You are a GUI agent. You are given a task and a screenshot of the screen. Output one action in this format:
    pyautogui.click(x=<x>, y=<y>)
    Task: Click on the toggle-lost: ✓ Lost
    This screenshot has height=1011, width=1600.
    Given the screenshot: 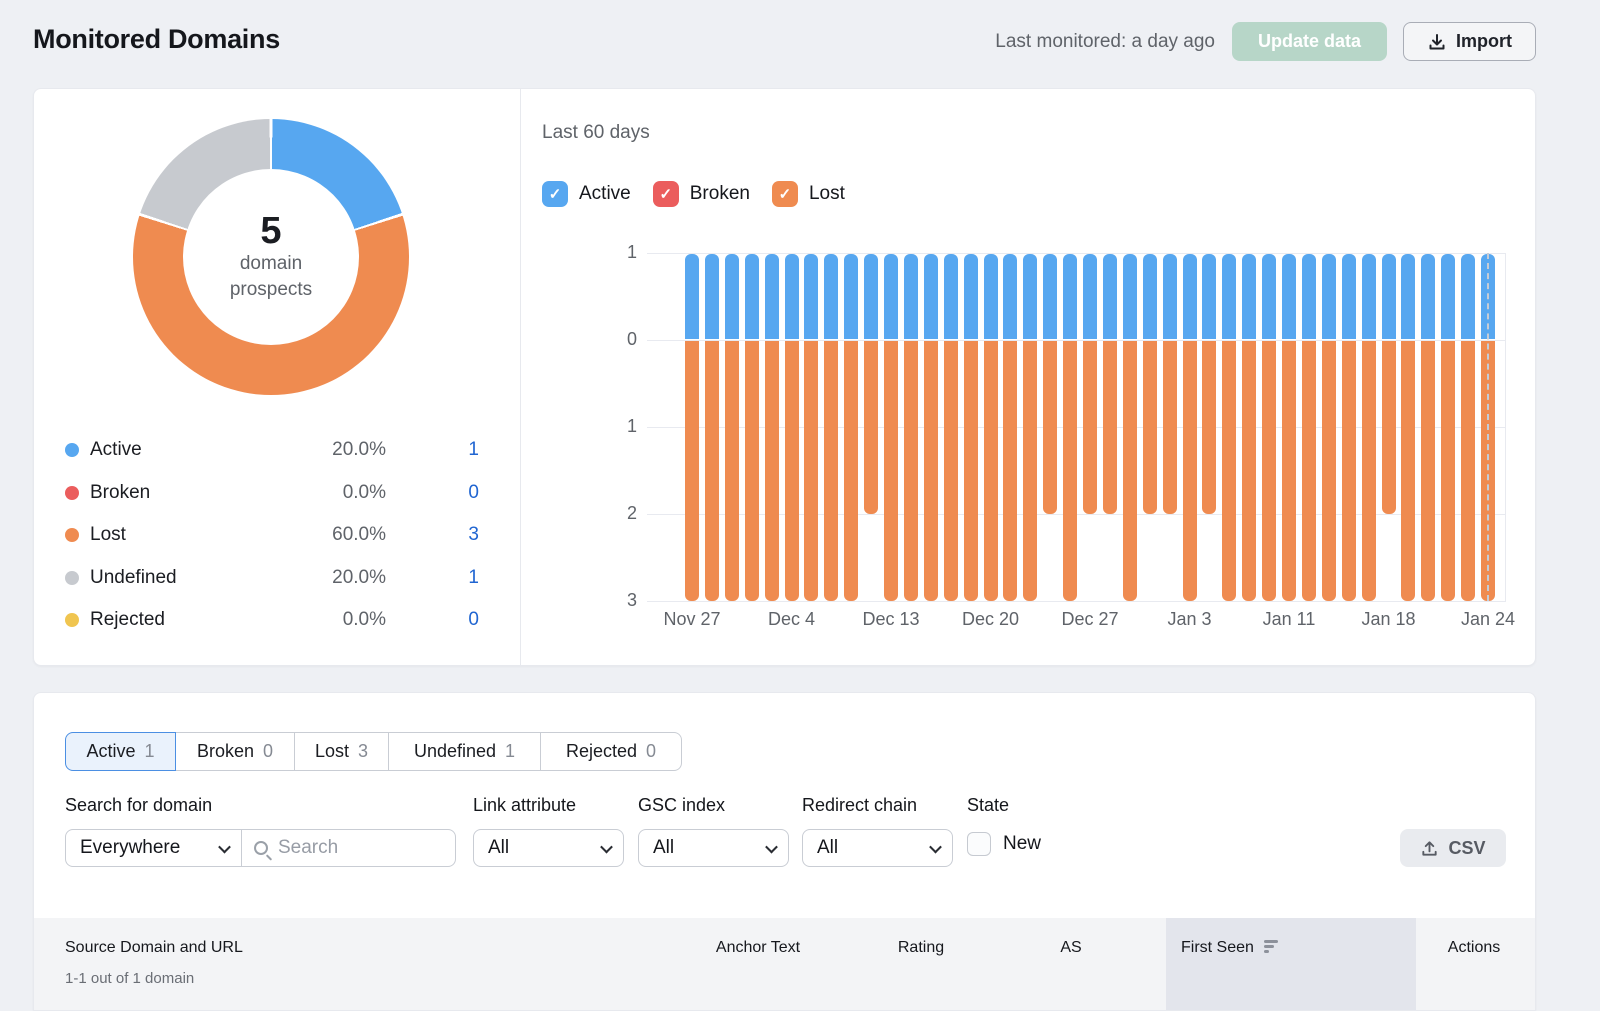 What is the action you would take?
    pyautogui.click(x=808, y=194)
    